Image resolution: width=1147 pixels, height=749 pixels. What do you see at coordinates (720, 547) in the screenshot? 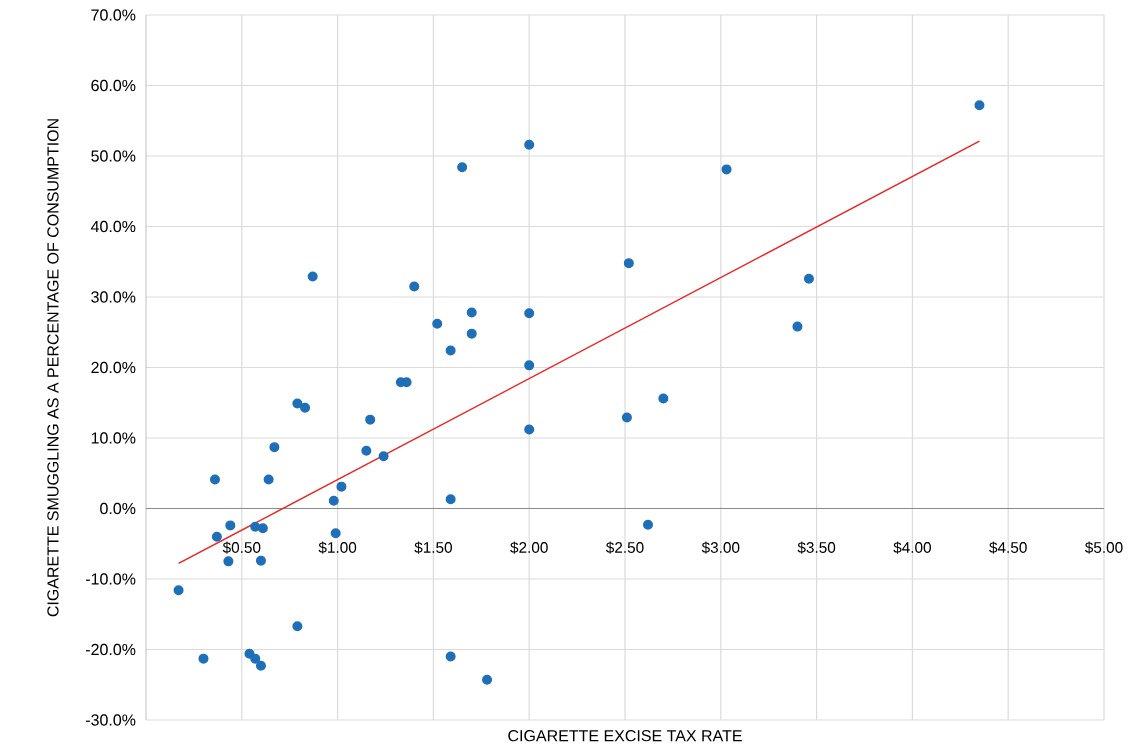
I see `x-tick-label: $3.00` at bounding box center [720, 547].